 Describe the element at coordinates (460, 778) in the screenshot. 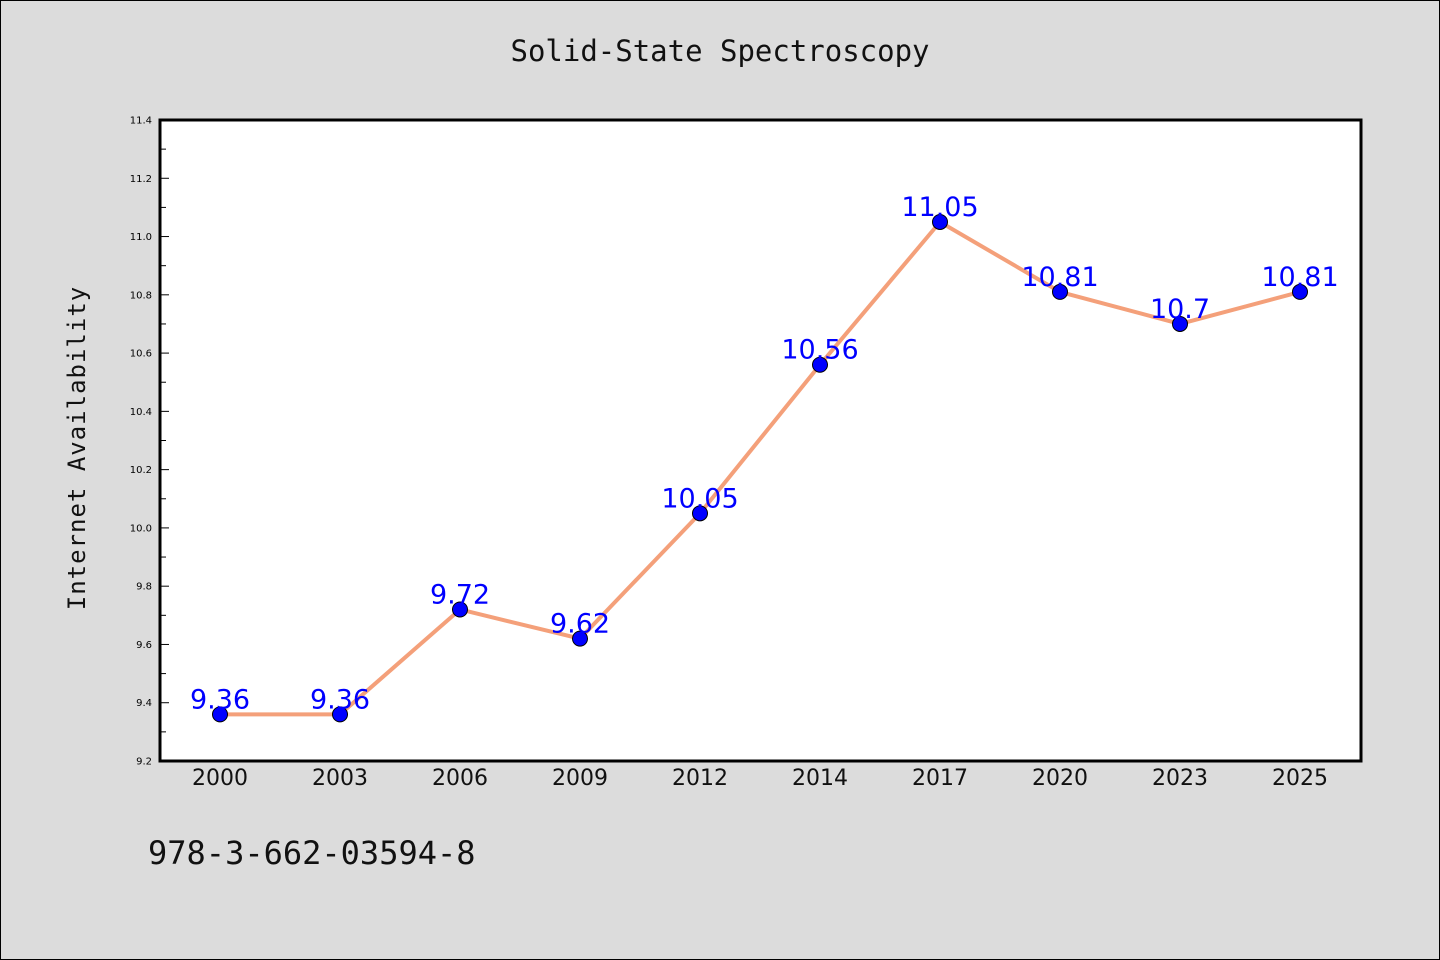

I see `x-tick-label: 2006` at that location.